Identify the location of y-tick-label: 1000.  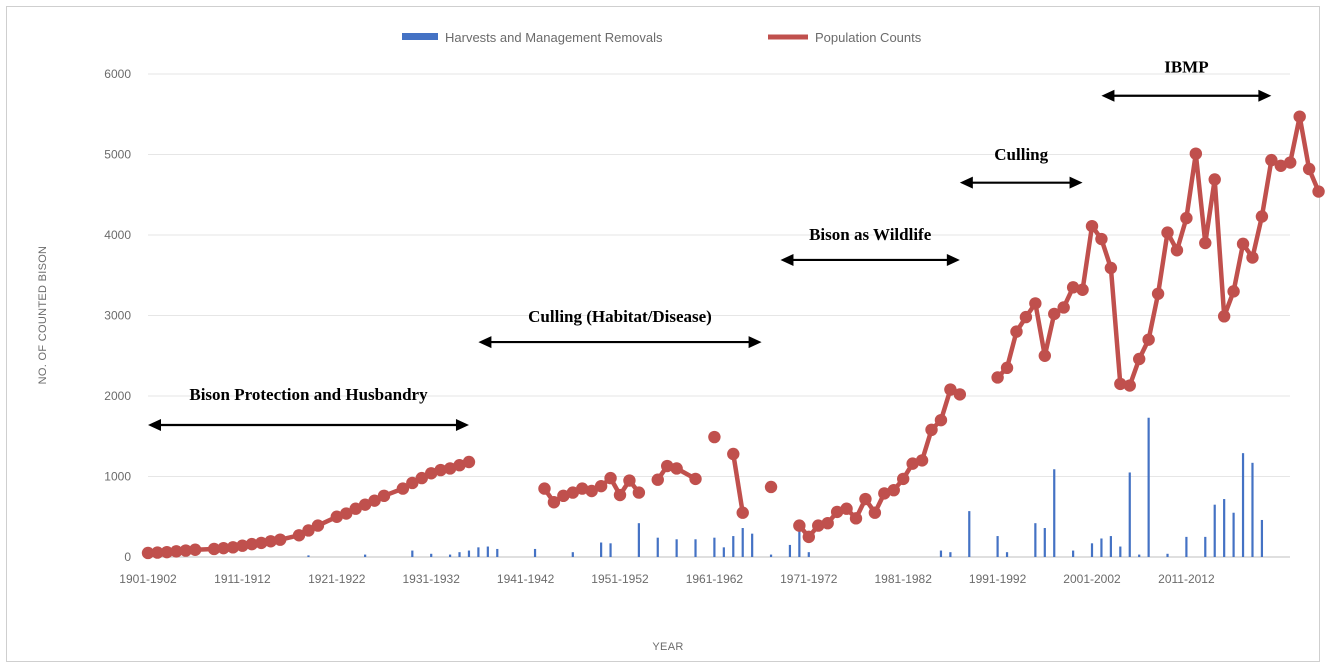
(117, 477).